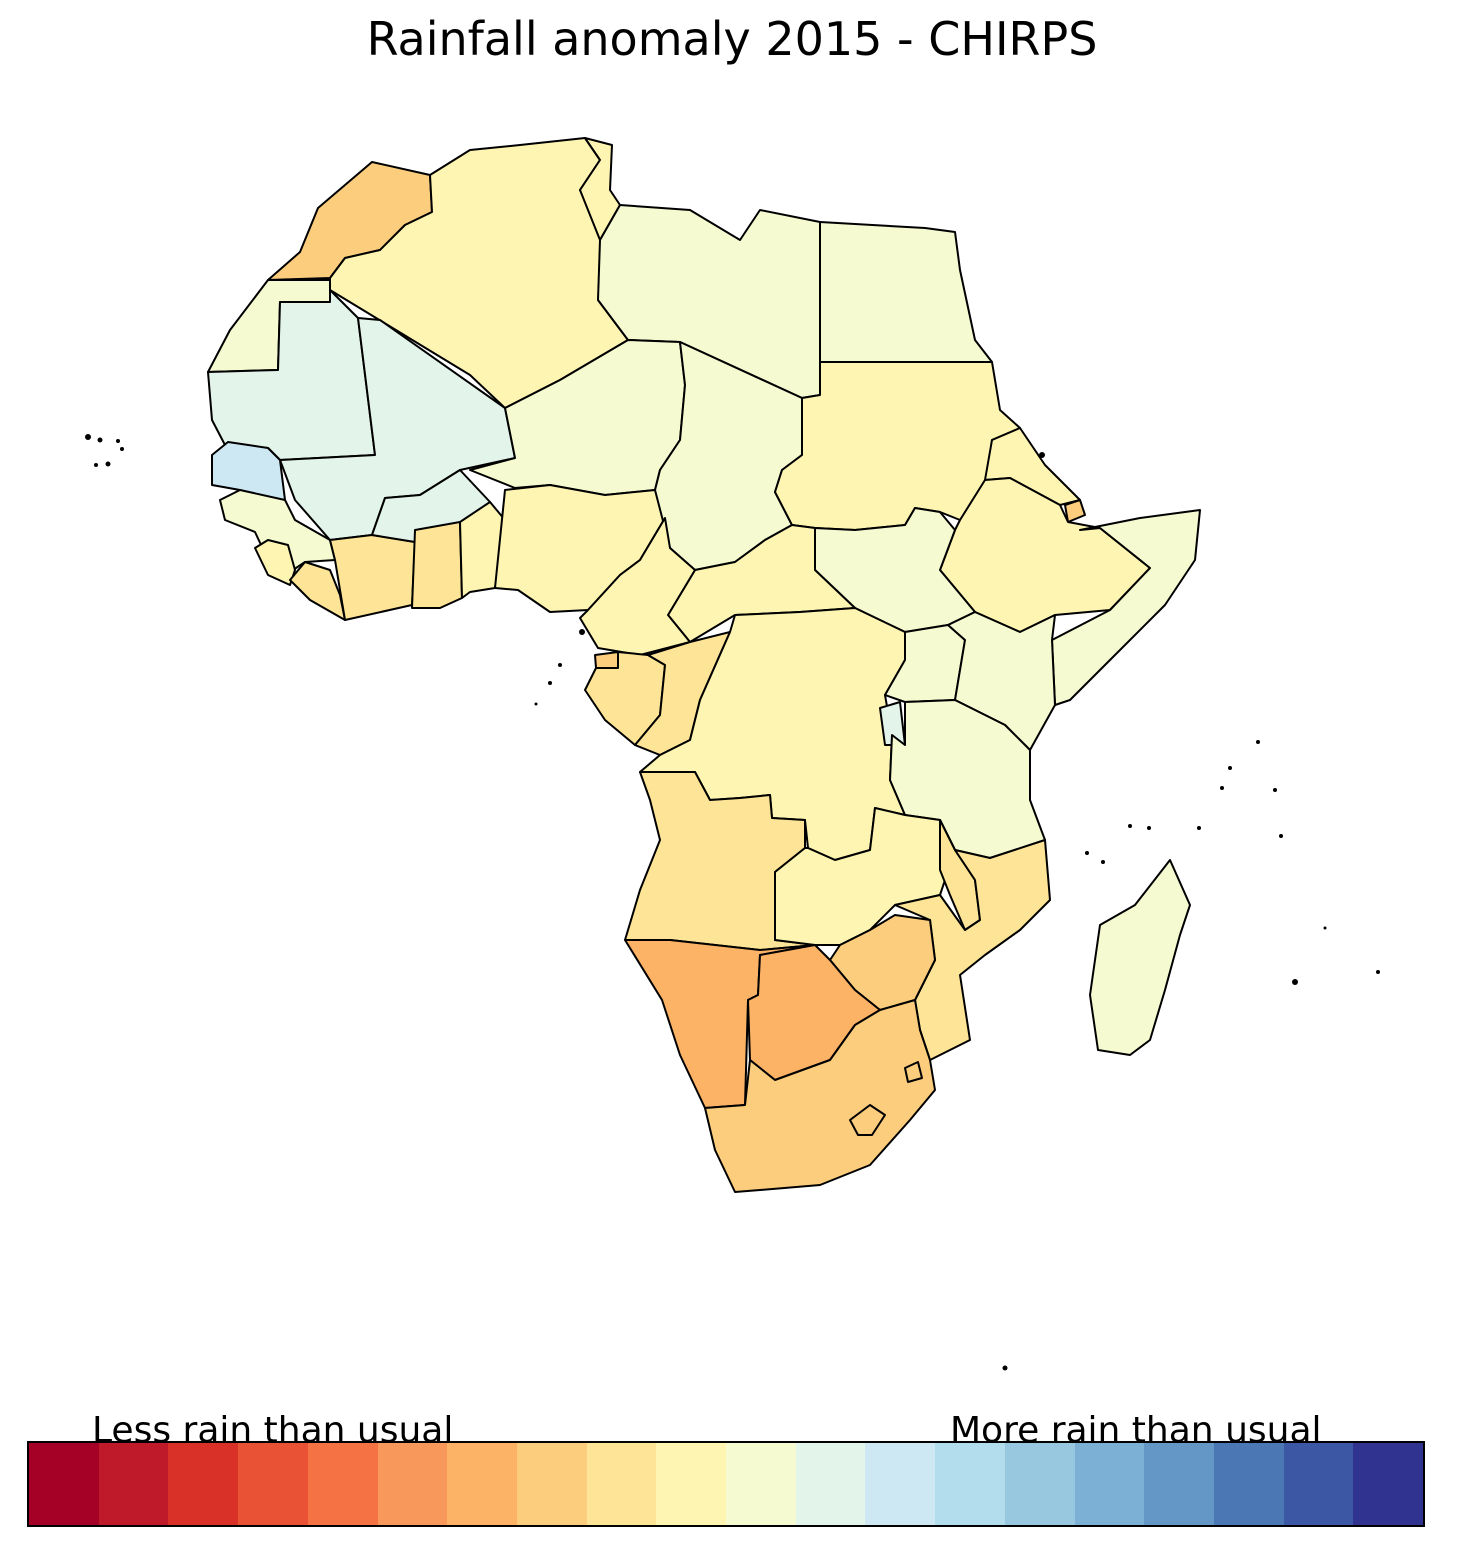 The height and width of the screenshot is (1554, 1464). What do you see at coordinates (291, 375) in the screenshot?
I see `country-mauritania` at bounding box center [291, 375].